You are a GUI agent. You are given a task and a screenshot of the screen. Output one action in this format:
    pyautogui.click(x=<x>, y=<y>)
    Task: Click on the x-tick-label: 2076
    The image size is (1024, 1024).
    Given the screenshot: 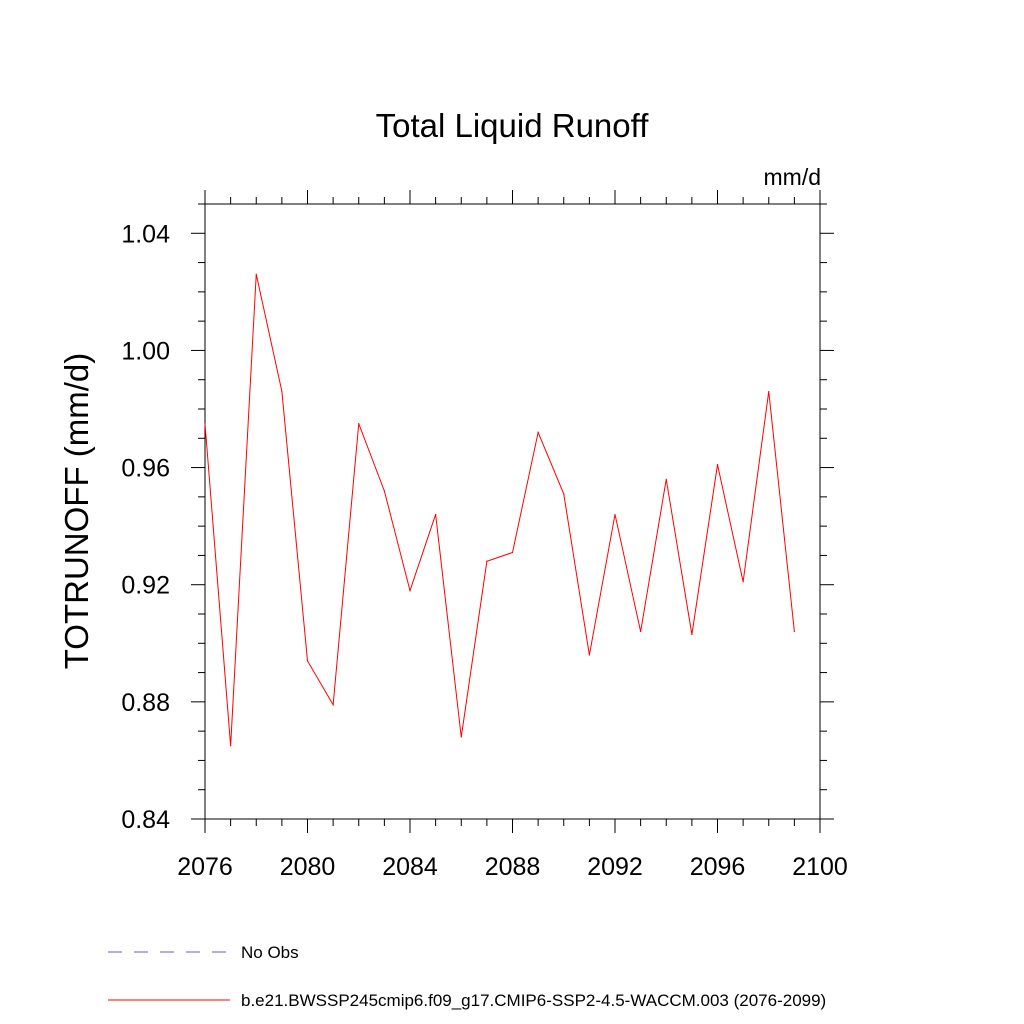 What is the action you would take?
    pyautogui.click(x=205, y=867)
    